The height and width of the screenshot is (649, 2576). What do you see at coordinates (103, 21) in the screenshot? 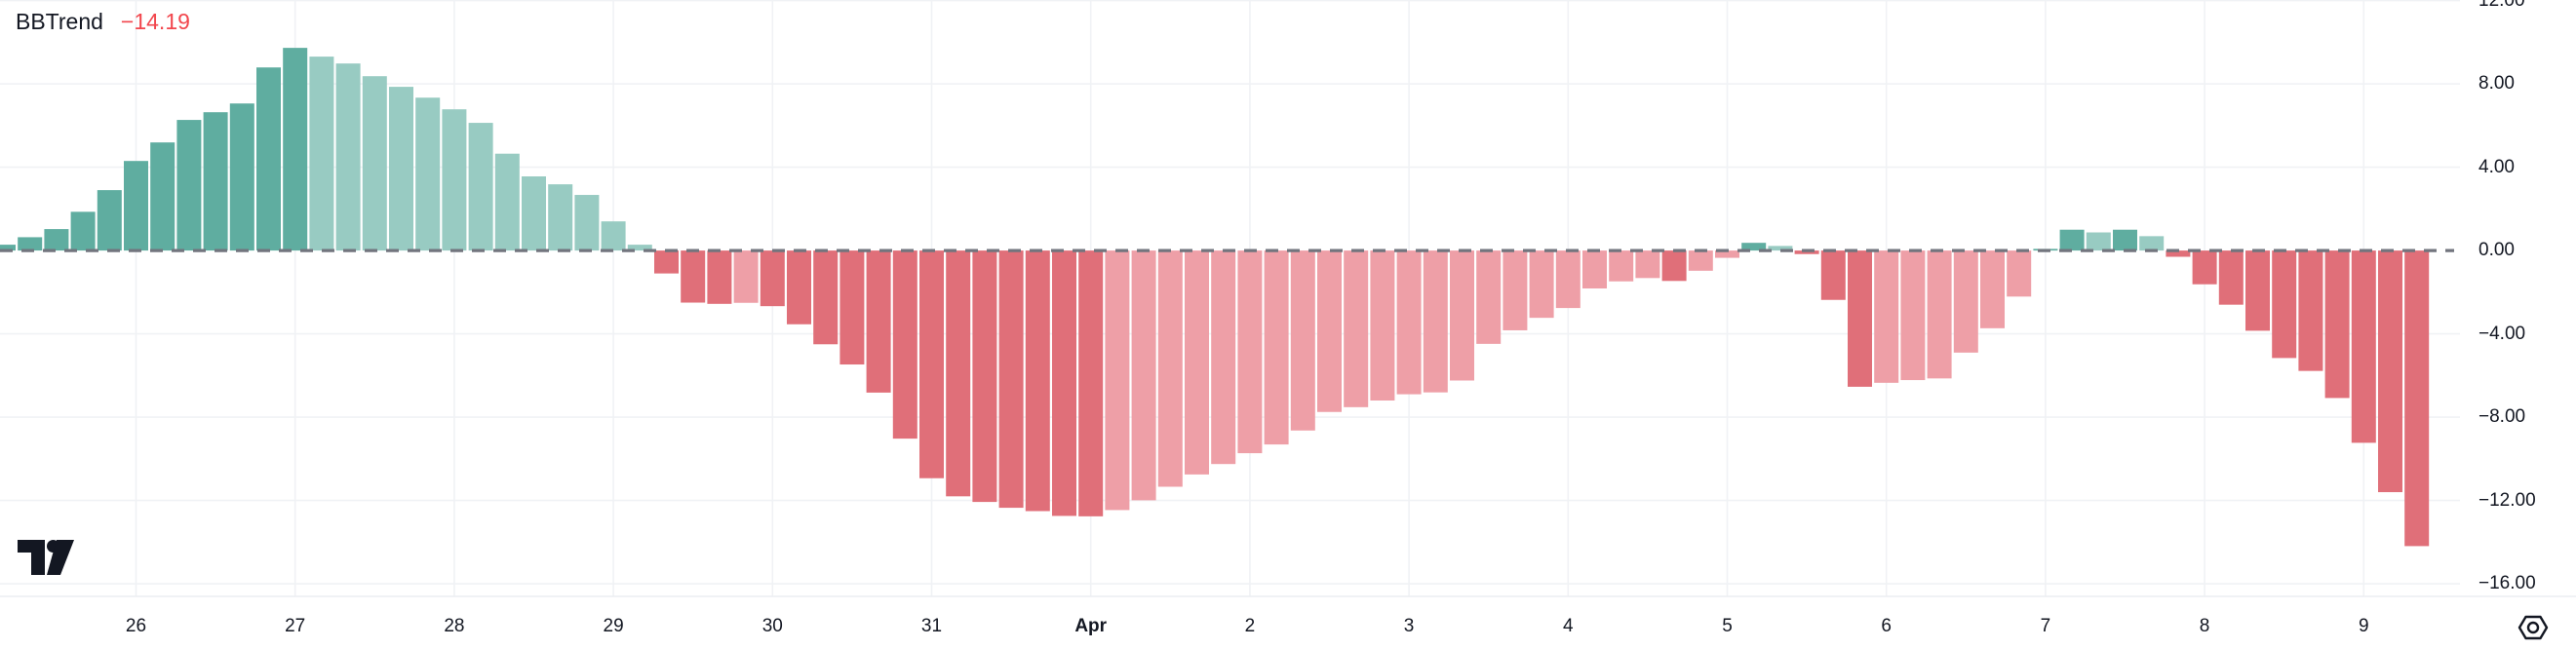
I see `indicator-legend: BBTrend −14.19` at bounding box center [103, 21].